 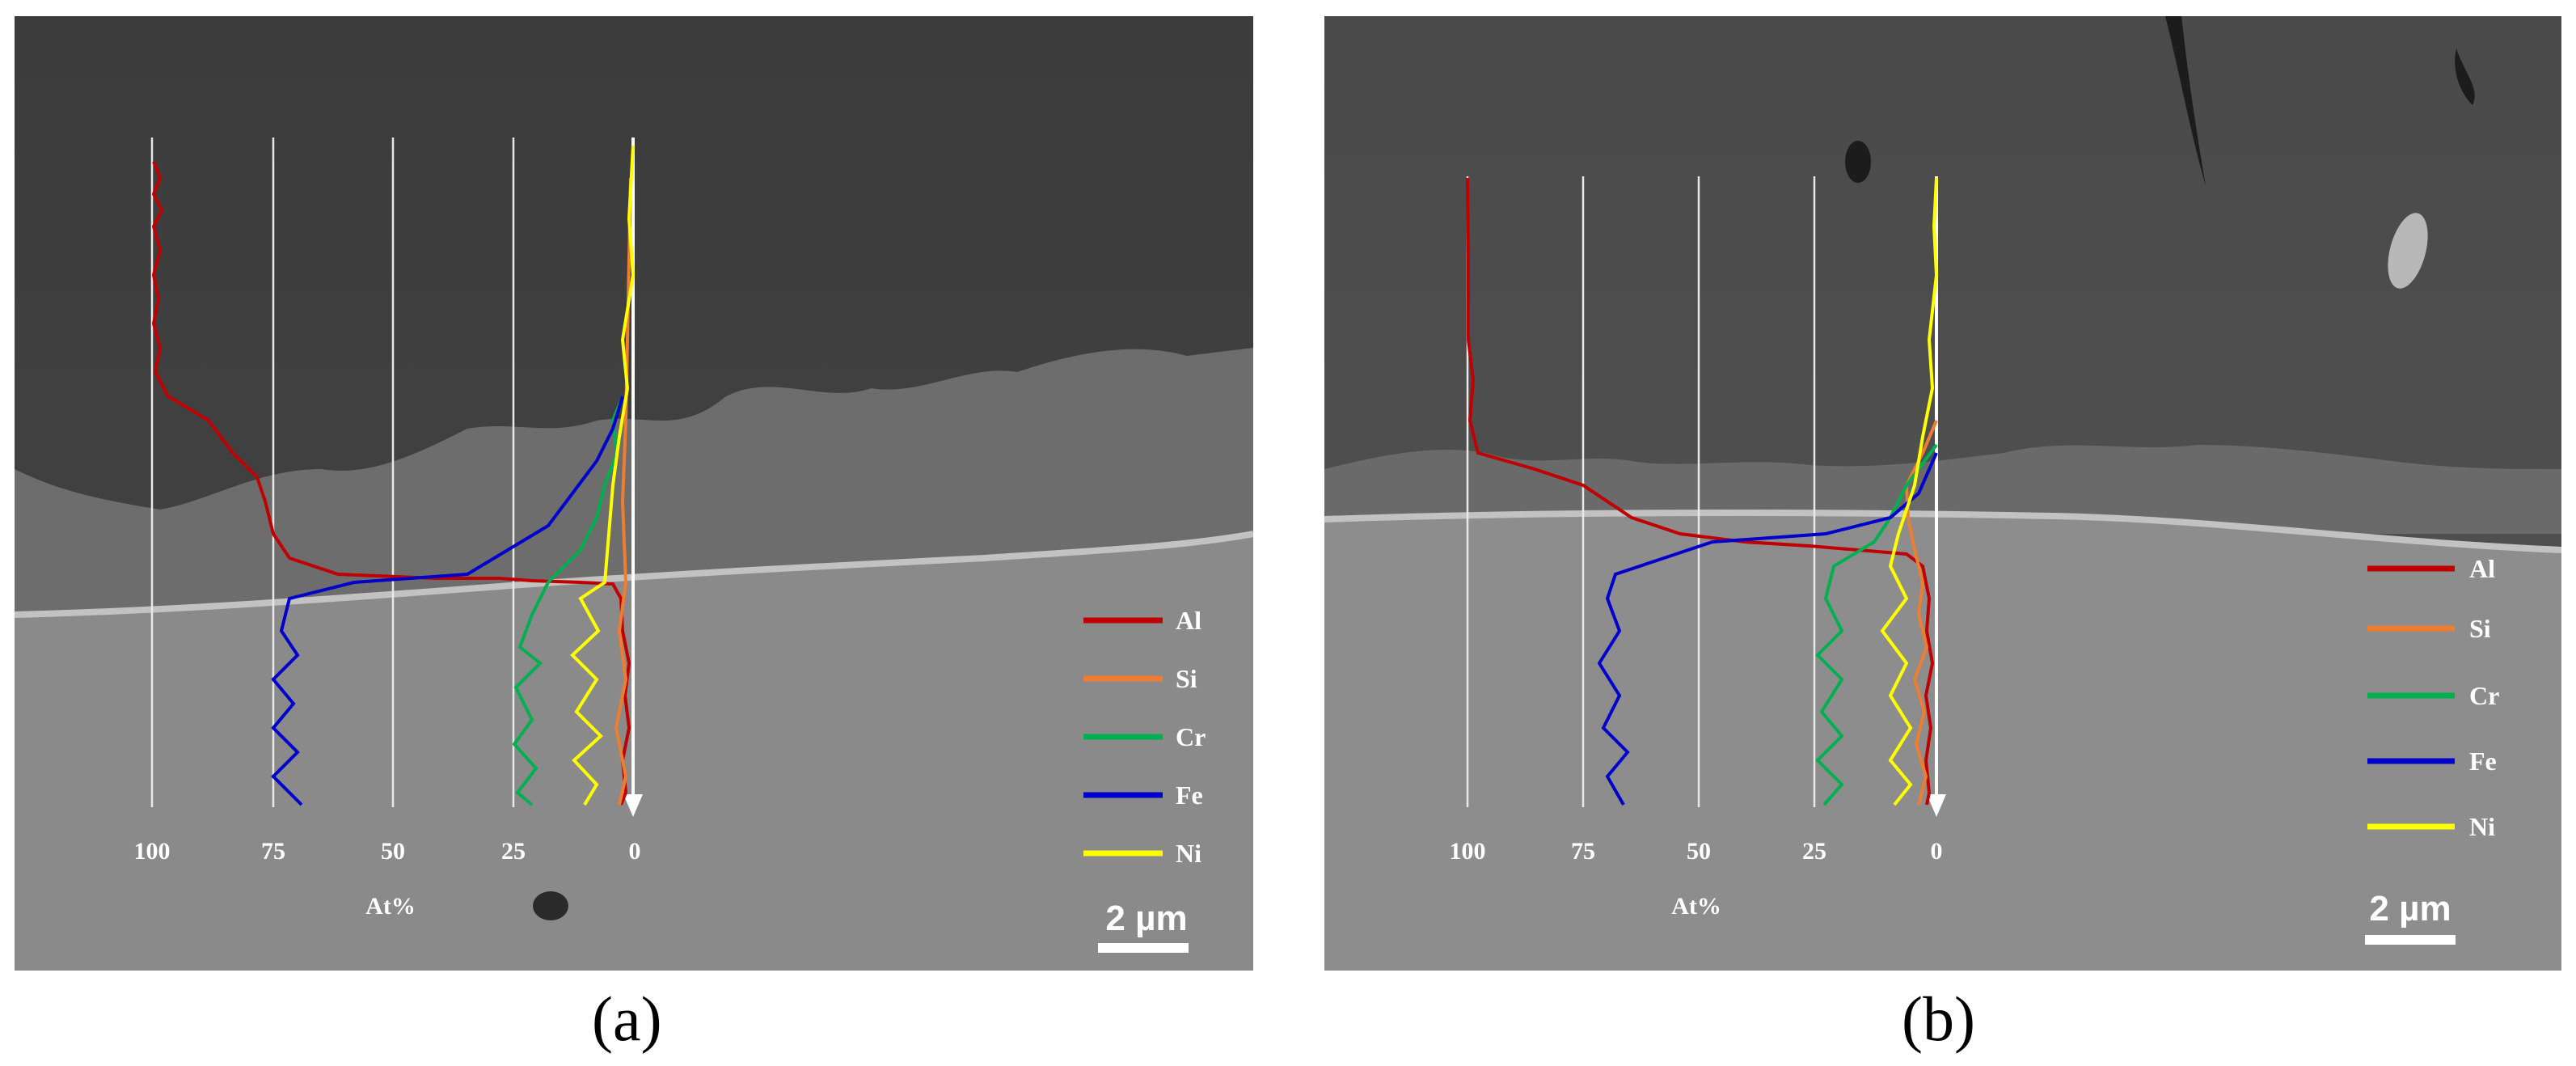 I want to click on profile-ni-b, so click(x=1909, y=491).